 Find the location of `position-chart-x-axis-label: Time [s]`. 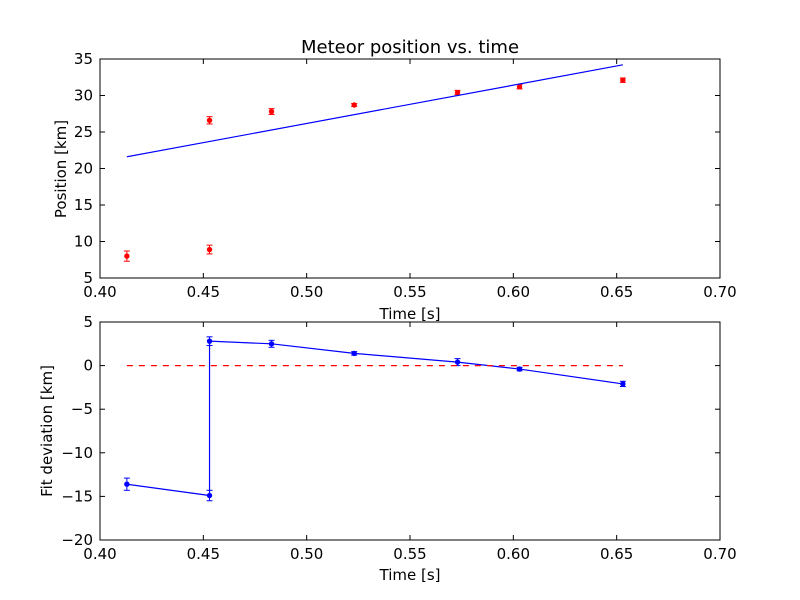

position-chart-x-axis-label: Time [s] is located at coordinates (410, 314).